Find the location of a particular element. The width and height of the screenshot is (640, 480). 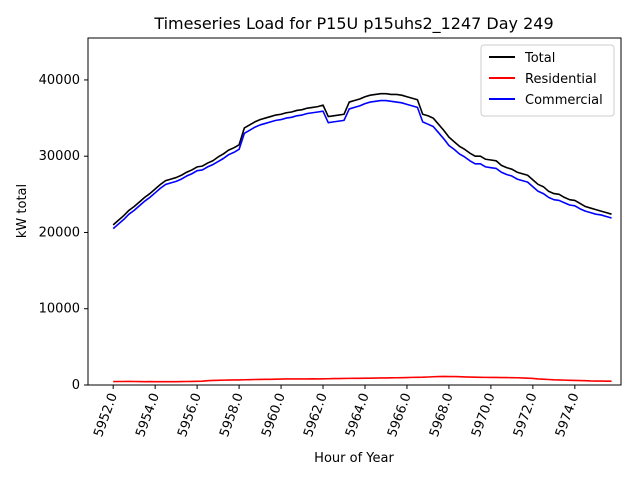

legend-label-residential: Residential is located at coordinates (561, 79).